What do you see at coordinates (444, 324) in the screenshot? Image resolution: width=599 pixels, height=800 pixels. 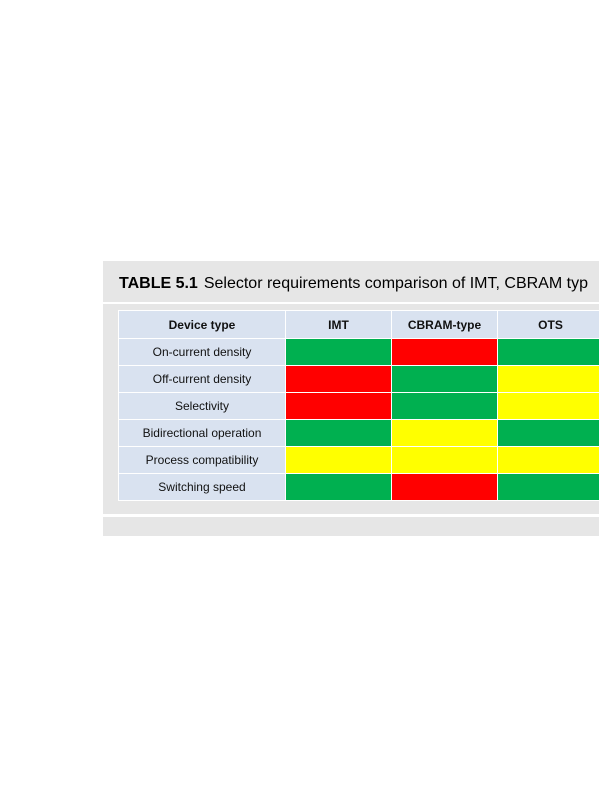 I see `header-cbram: CBRAM-type` at bounding box center [444, 324].